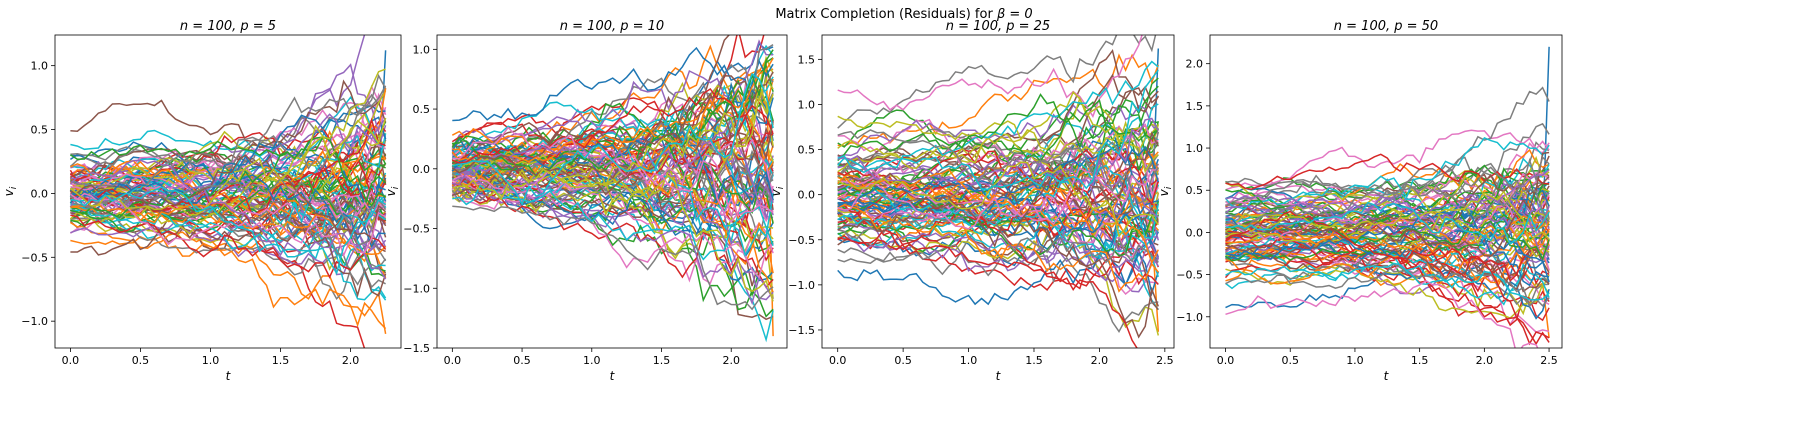 This screenshot has width=1809, height=442. Describe the element at coordinates (807, 59) in the screenshot. I see `y-tick-label: 1.5` at that location.